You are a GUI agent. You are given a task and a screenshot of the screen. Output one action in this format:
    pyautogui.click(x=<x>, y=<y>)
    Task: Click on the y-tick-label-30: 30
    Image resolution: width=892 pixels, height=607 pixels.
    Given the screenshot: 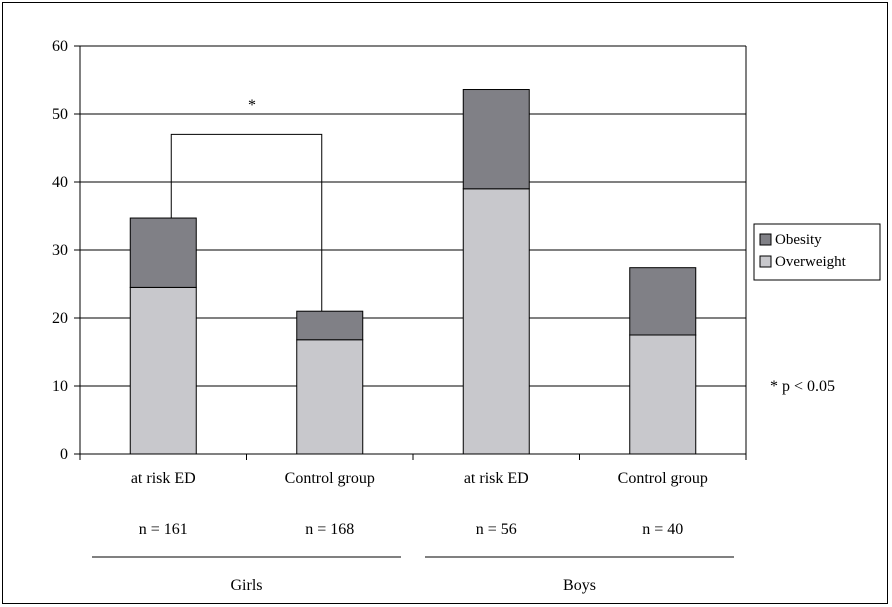 What is the action you would take?
    pyautogui.click(x=60, y=250)
    